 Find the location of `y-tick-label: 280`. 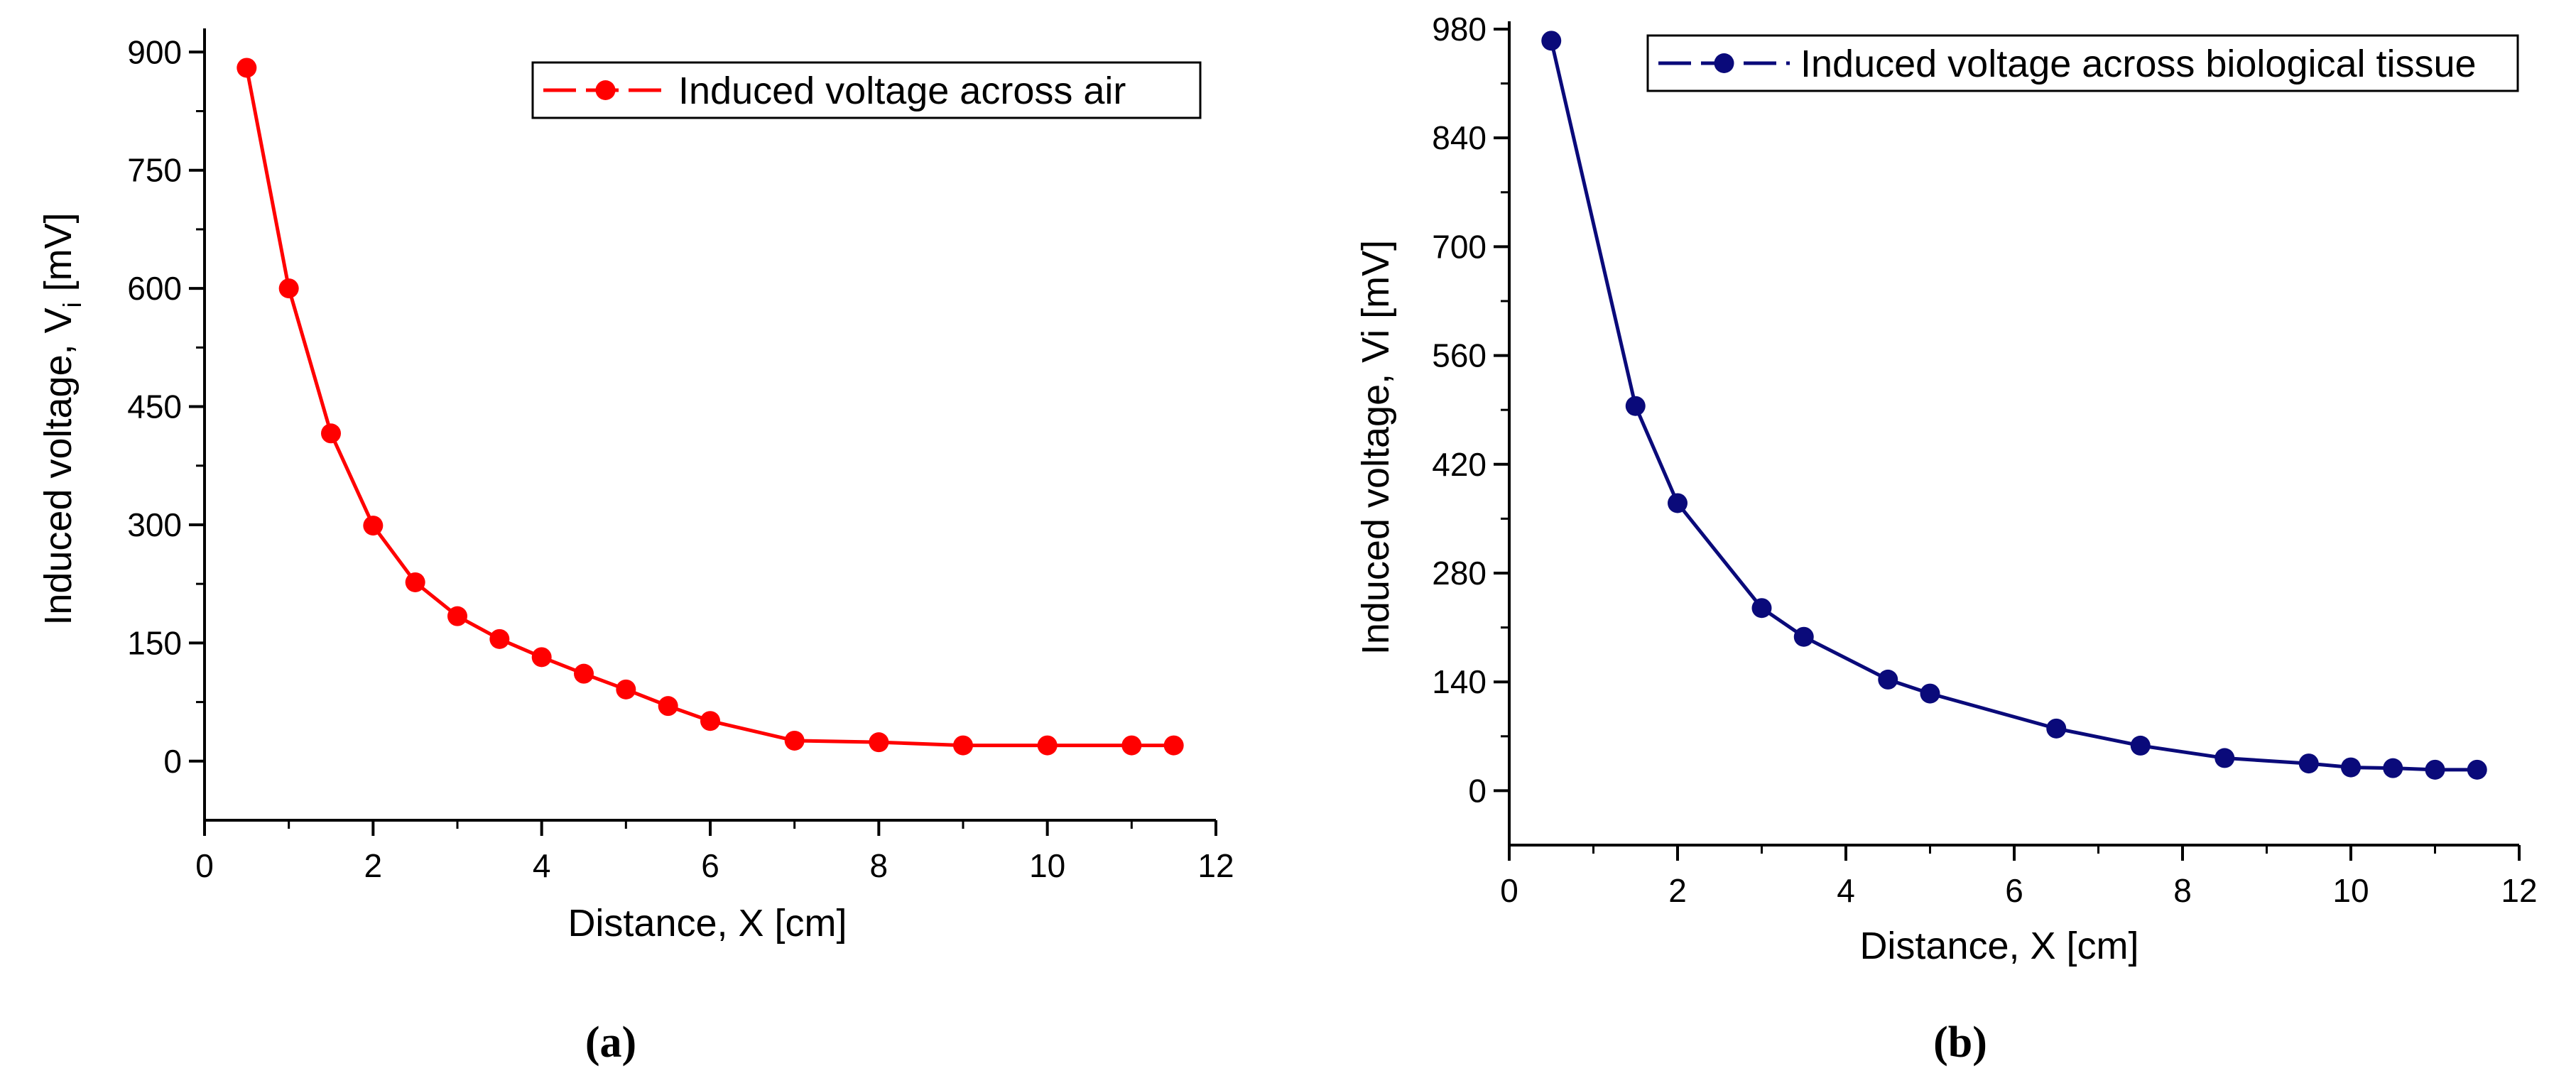

y-tick-label: 280 is located at coordinates (1460, 573).